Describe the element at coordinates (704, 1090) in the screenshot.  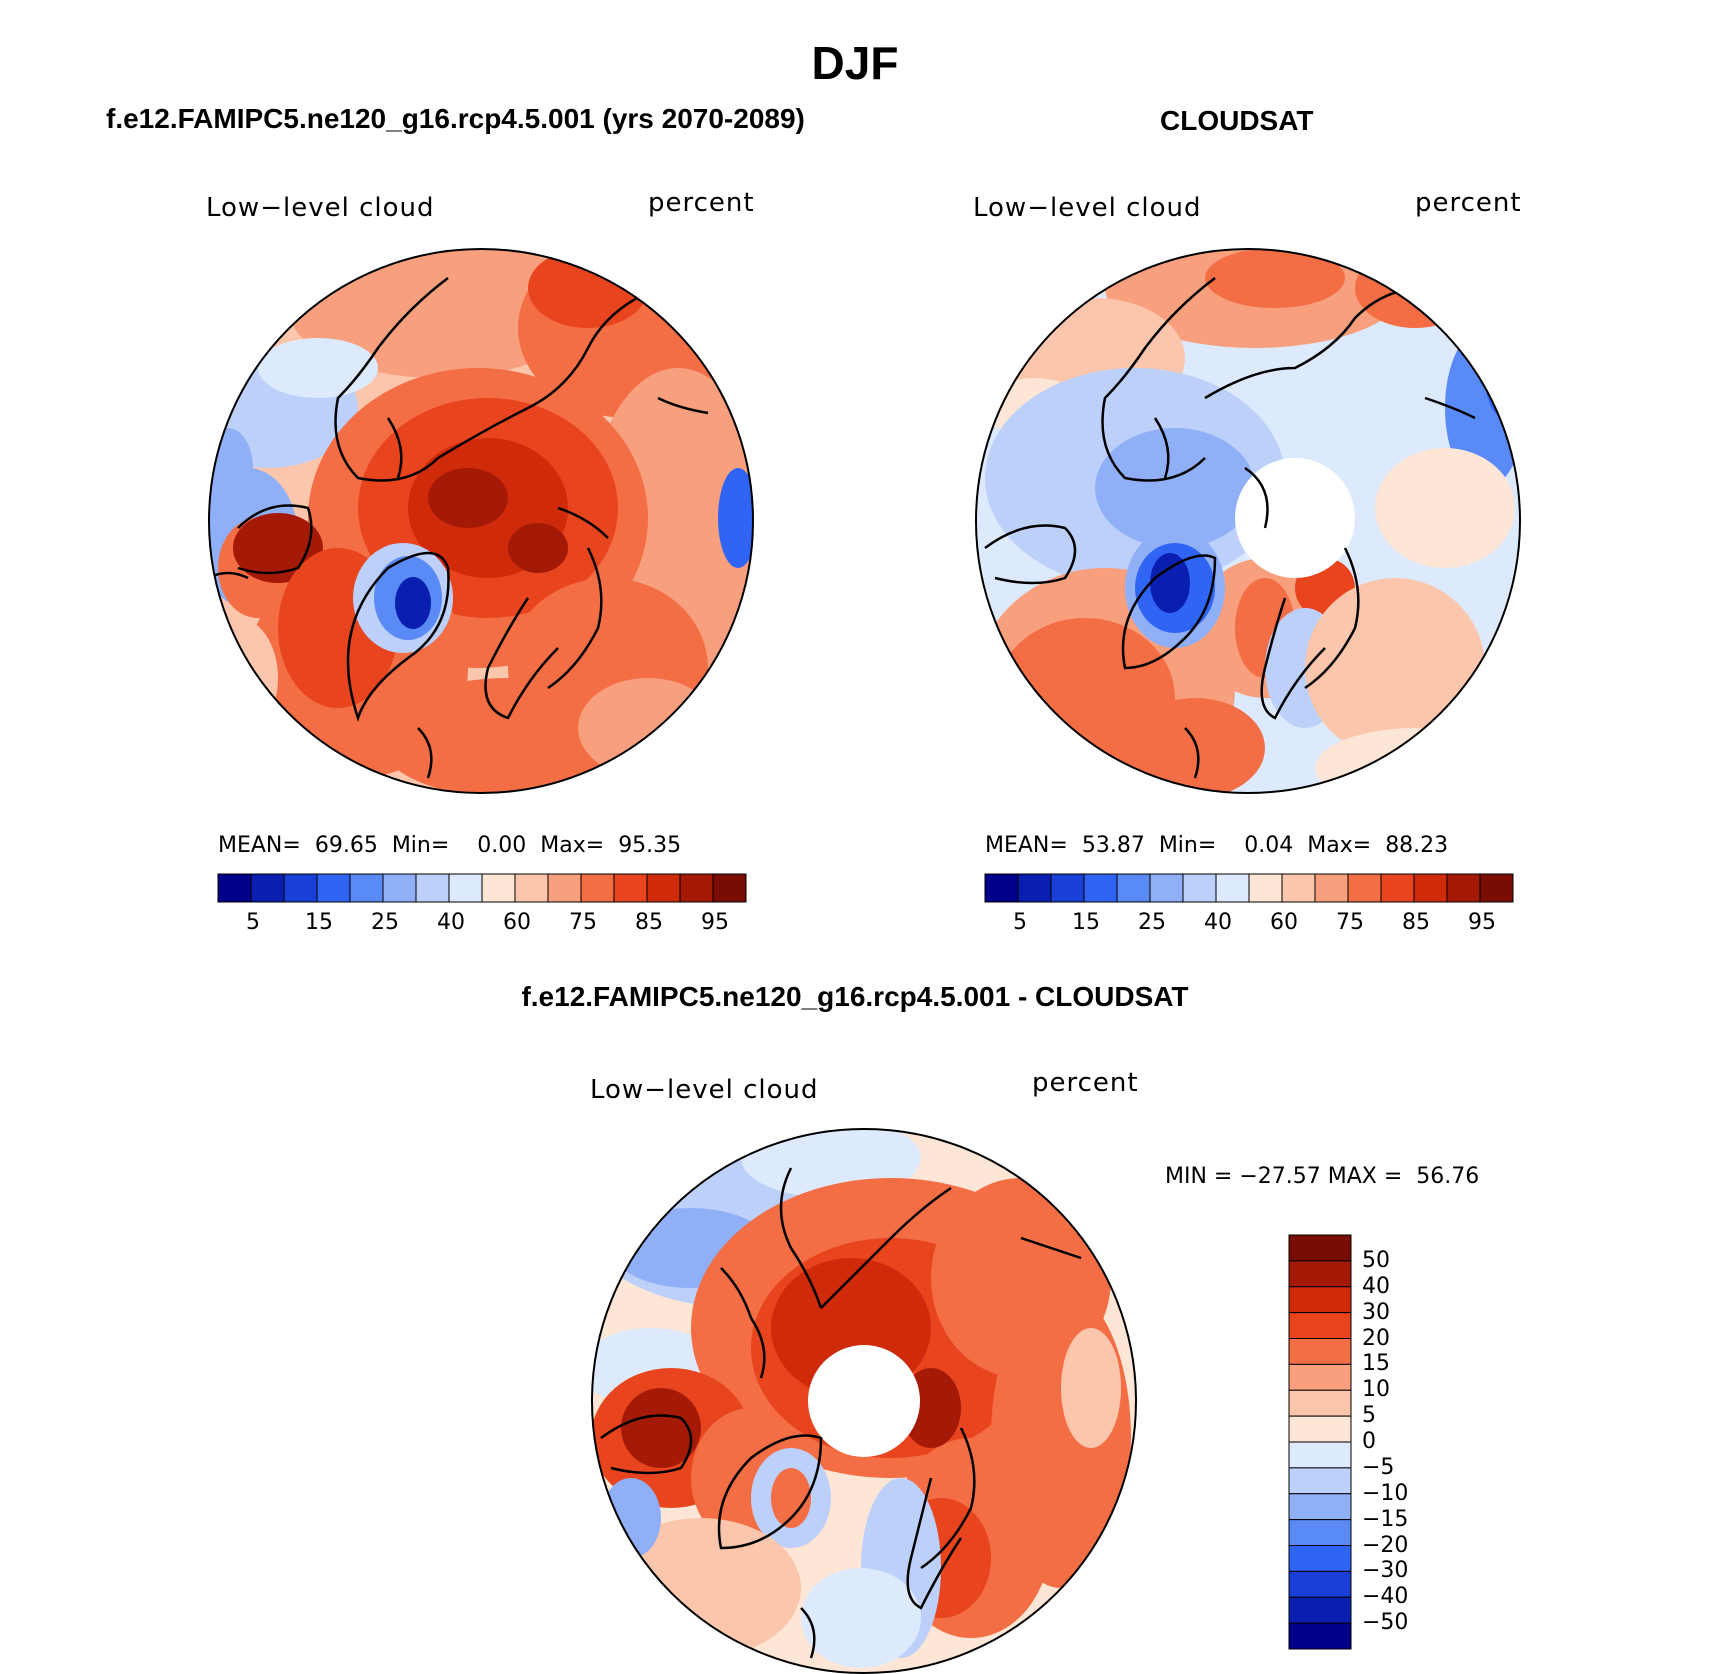
I see `diff-variable-label: Low−level cloud` at that location.